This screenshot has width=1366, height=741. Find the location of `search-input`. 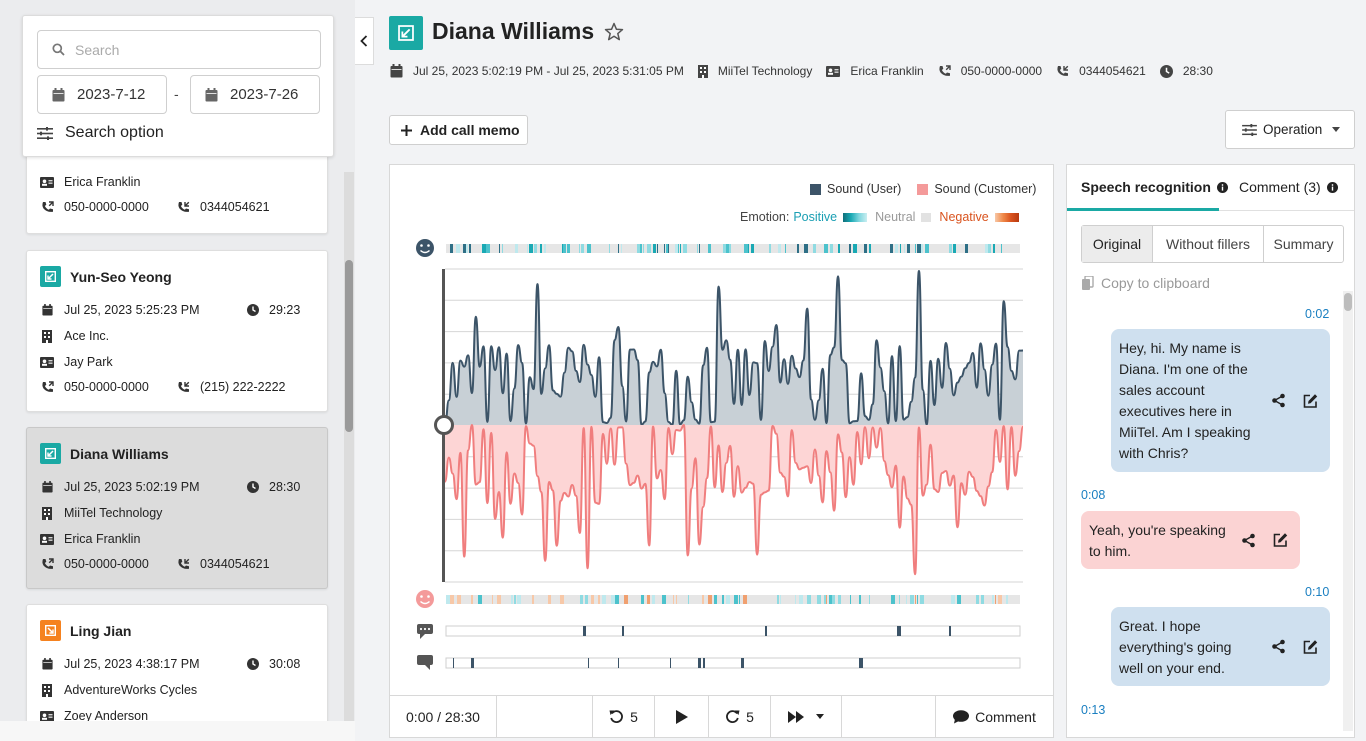

search-input is located at coordinates (190, 49).